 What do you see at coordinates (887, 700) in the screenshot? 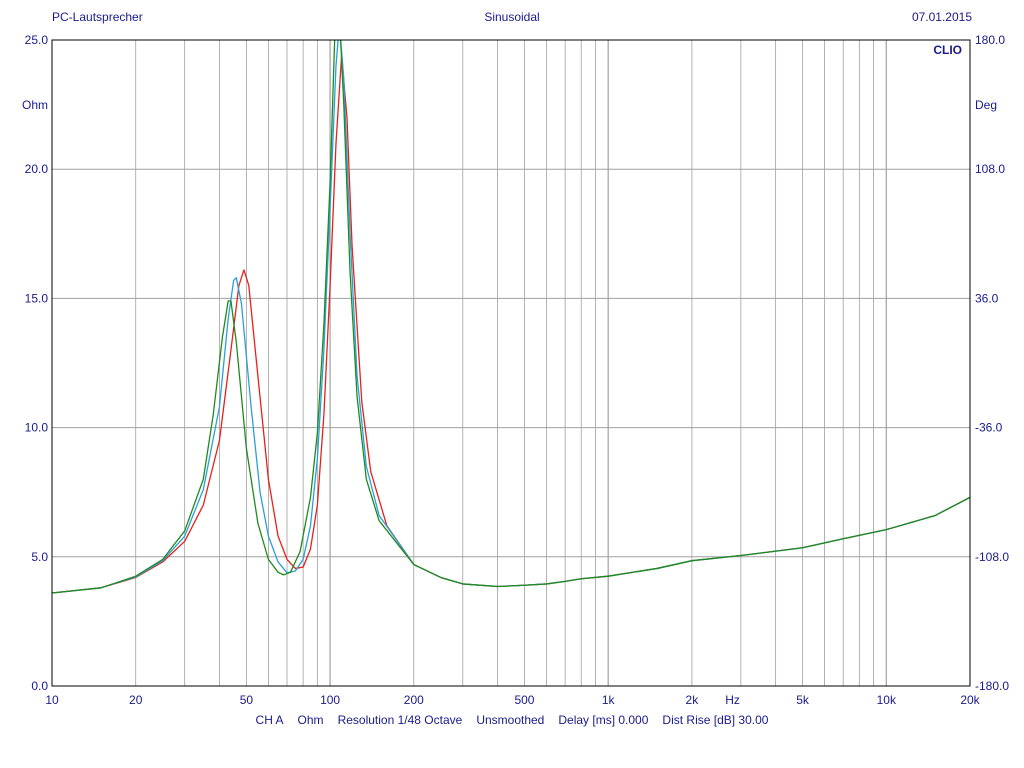
I see `x-tick-label: 10k` at bounding box center [887, 700].